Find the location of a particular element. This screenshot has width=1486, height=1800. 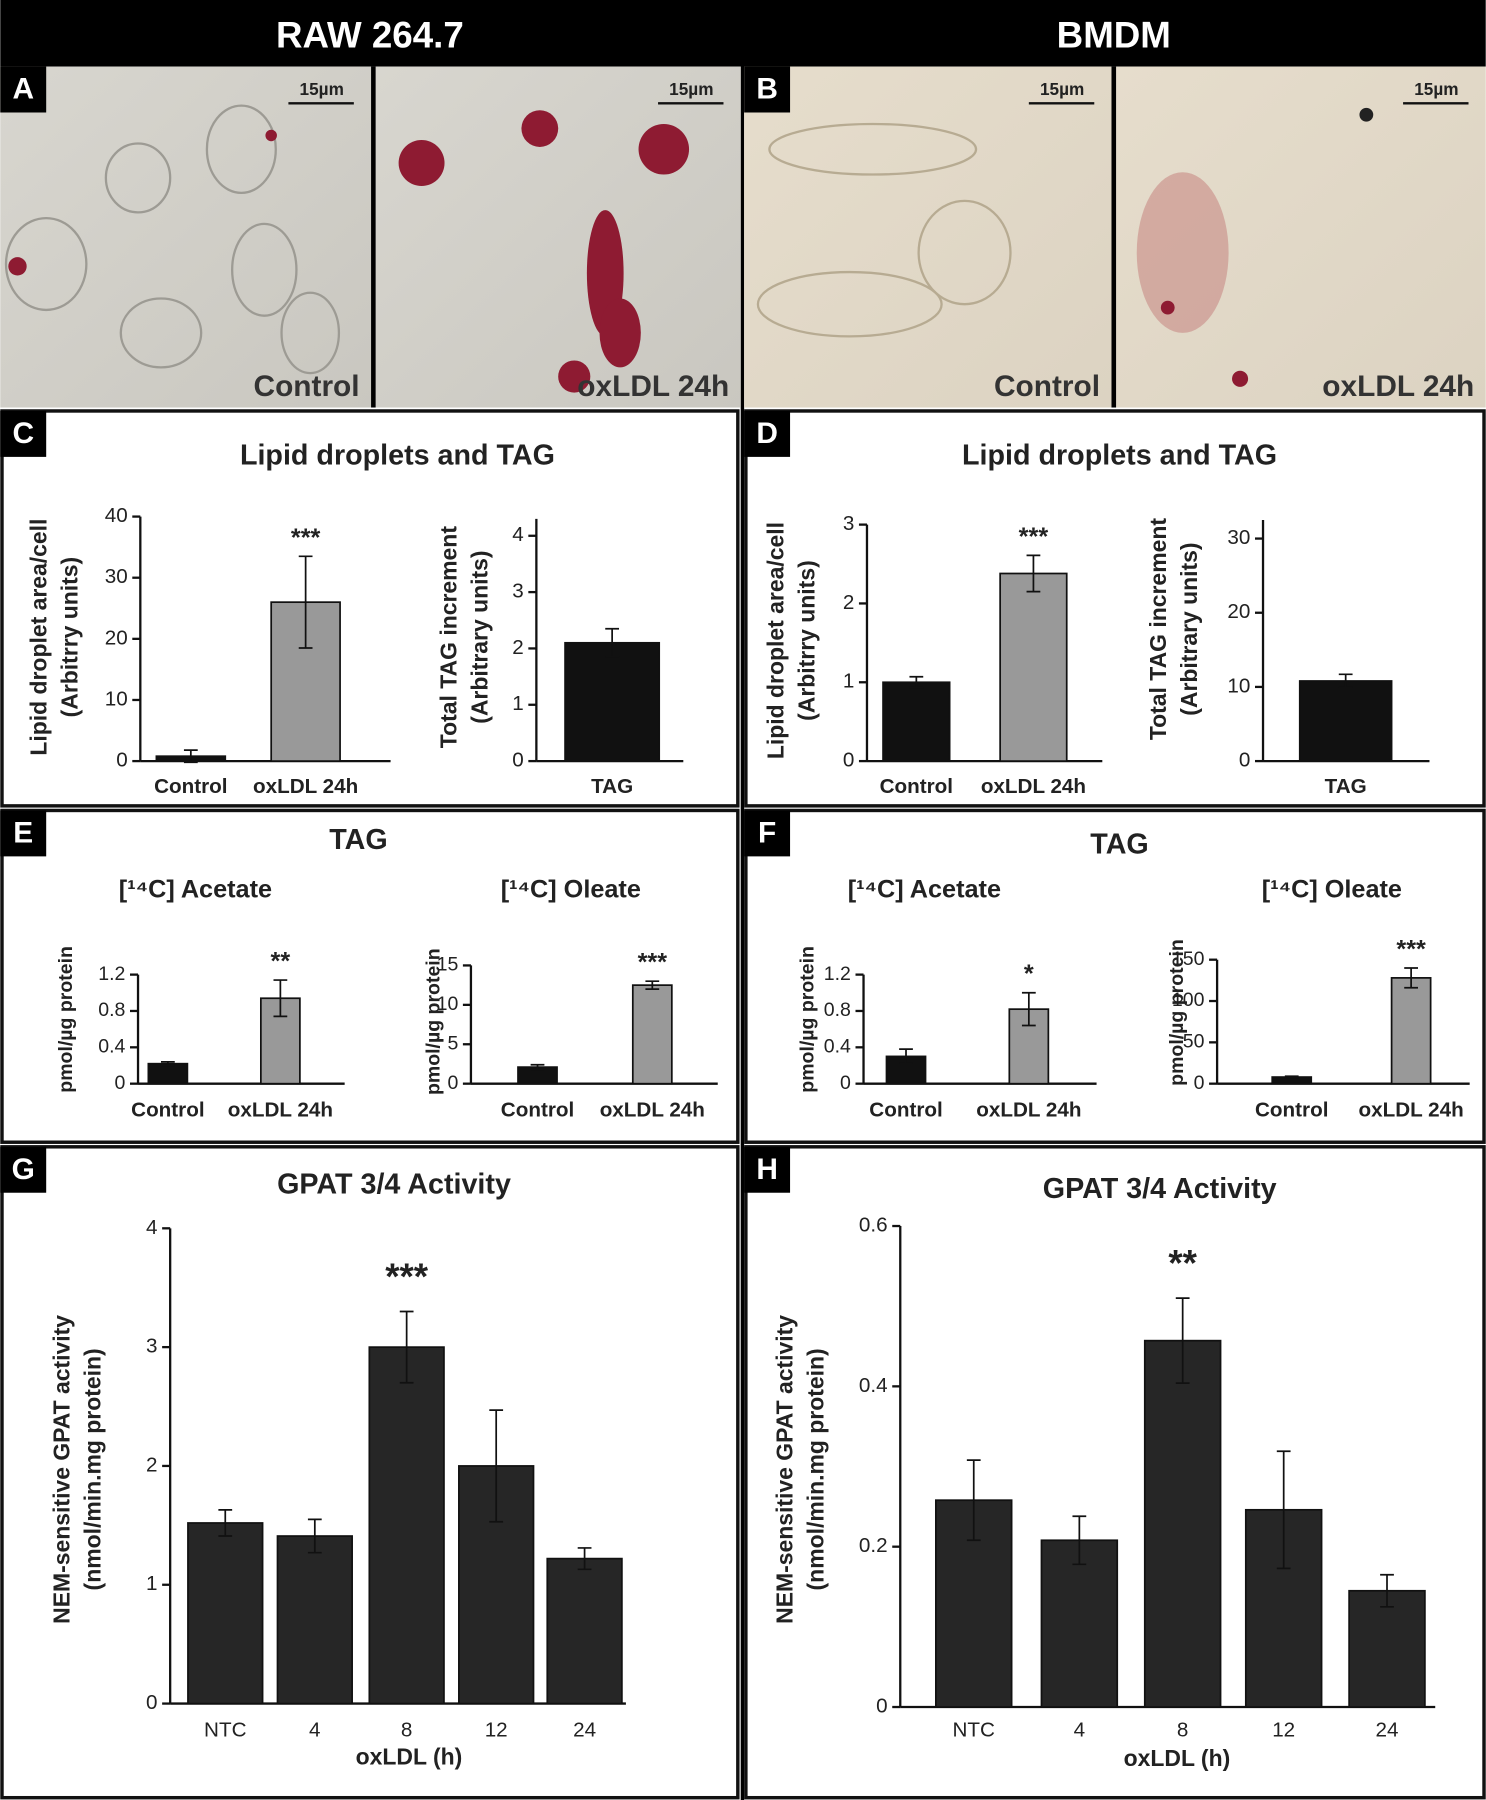

panel-title: TAG is located at coordinates (358, 840).